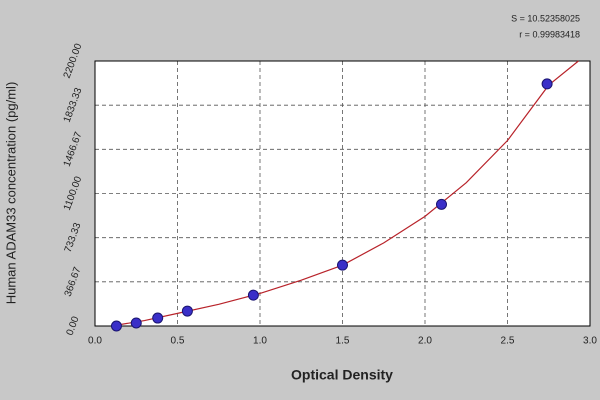 Image resolution: width=600 pixels, height=400 pixels. Describe the element at coordinates (343, 341) in the screenshot. I see `x-tick-label: 1.5` at that location.